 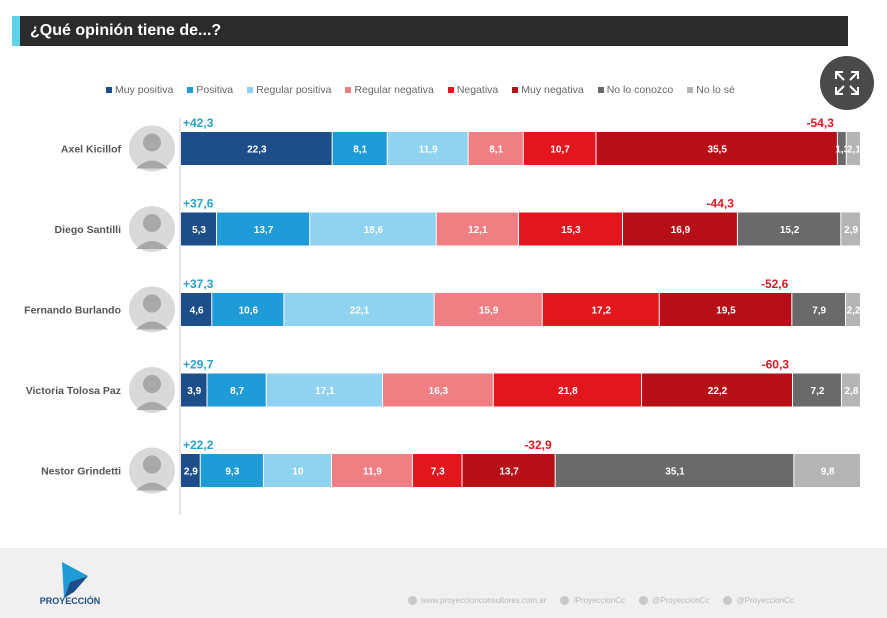 I want to click on bar-value-label: 15,3, so click(x=571, y=230).